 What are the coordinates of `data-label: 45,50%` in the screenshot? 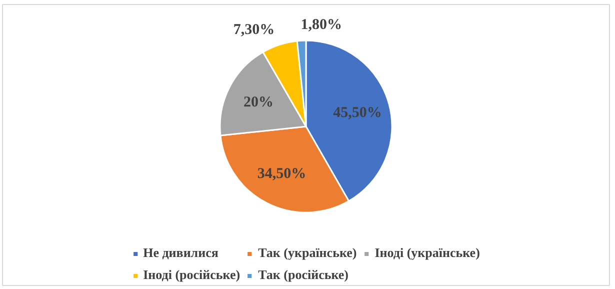 It's located at (357, 112).